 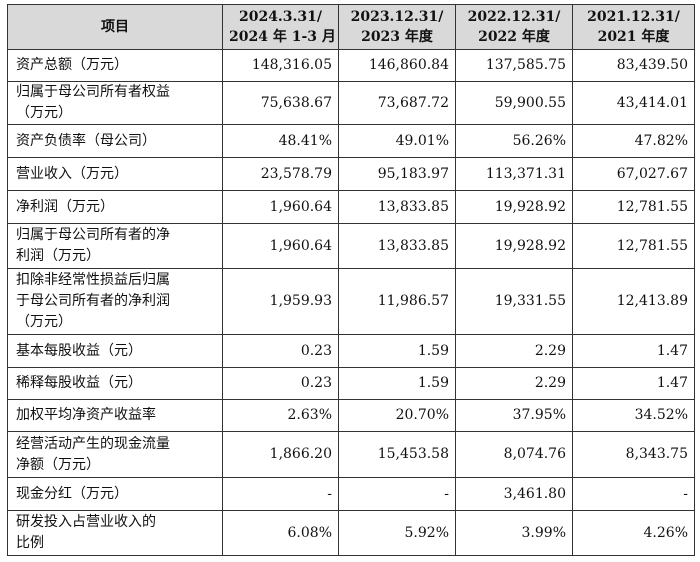 I want to click on value-cell: 37.95%, so click(x=514, y=415).